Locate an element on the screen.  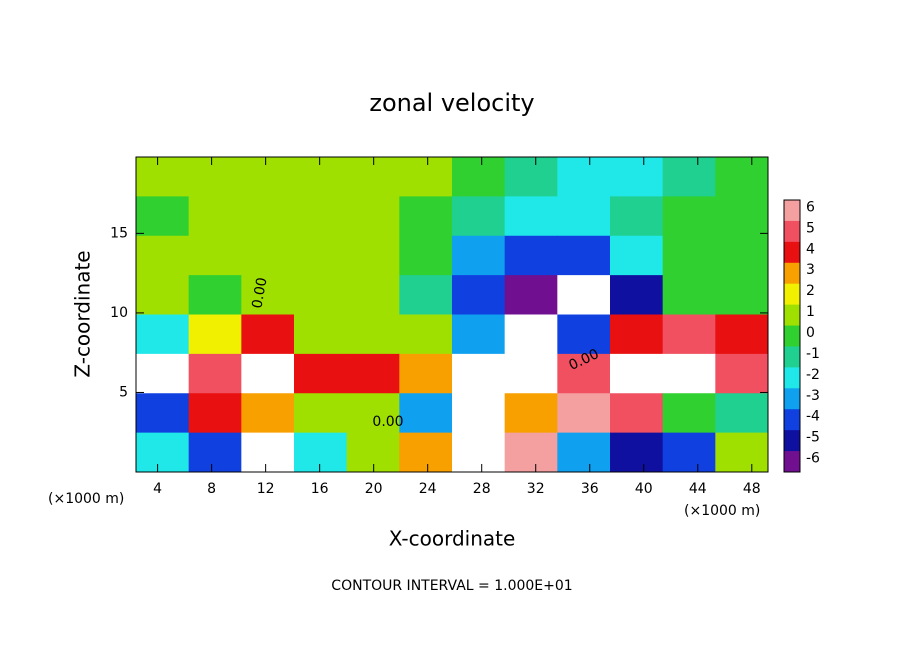
x-tick-label: 28 is located at coordinates (482, 489).